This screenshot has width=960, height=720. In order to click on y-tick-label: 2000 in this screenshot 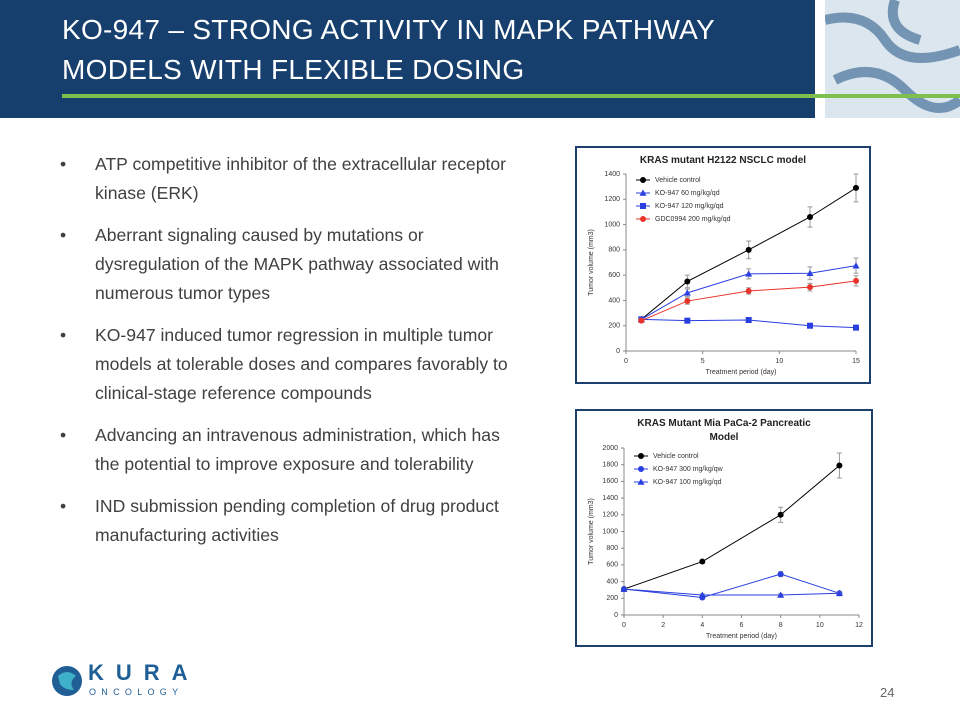, I will do `click(610, 448)`.